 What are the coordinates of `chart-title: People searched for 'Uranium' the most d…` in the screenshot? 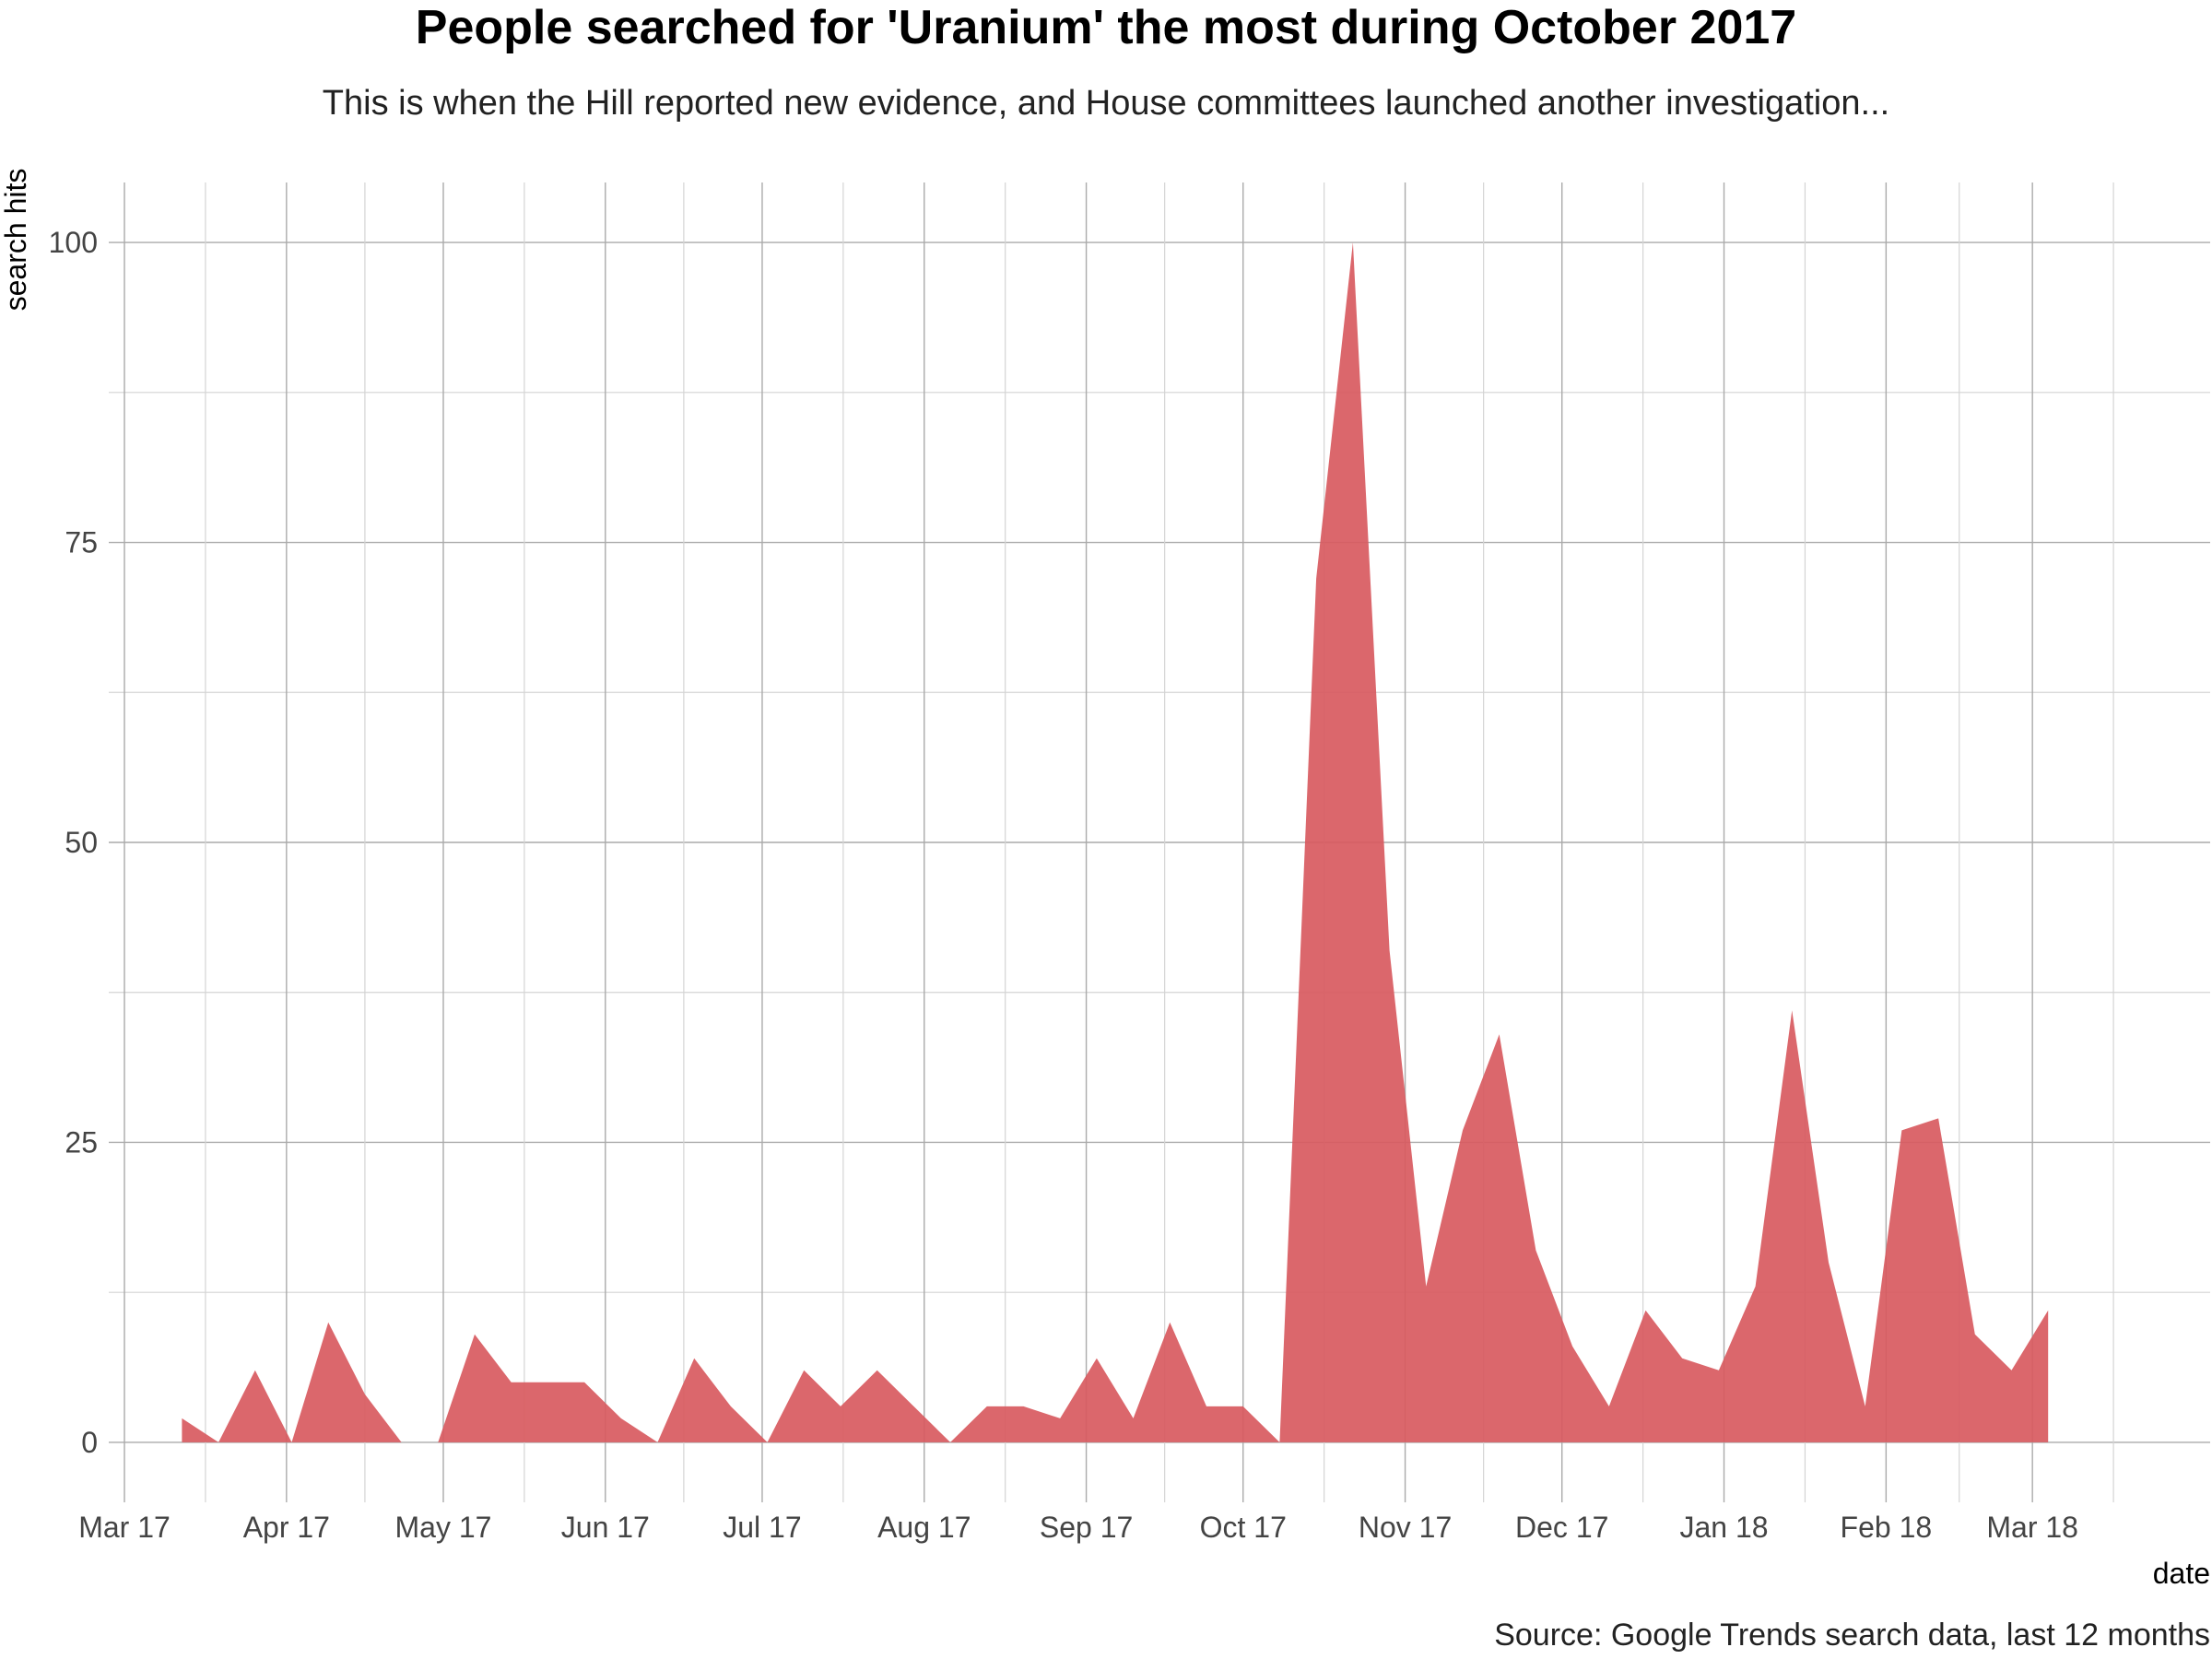 It's located at (1106, 27).